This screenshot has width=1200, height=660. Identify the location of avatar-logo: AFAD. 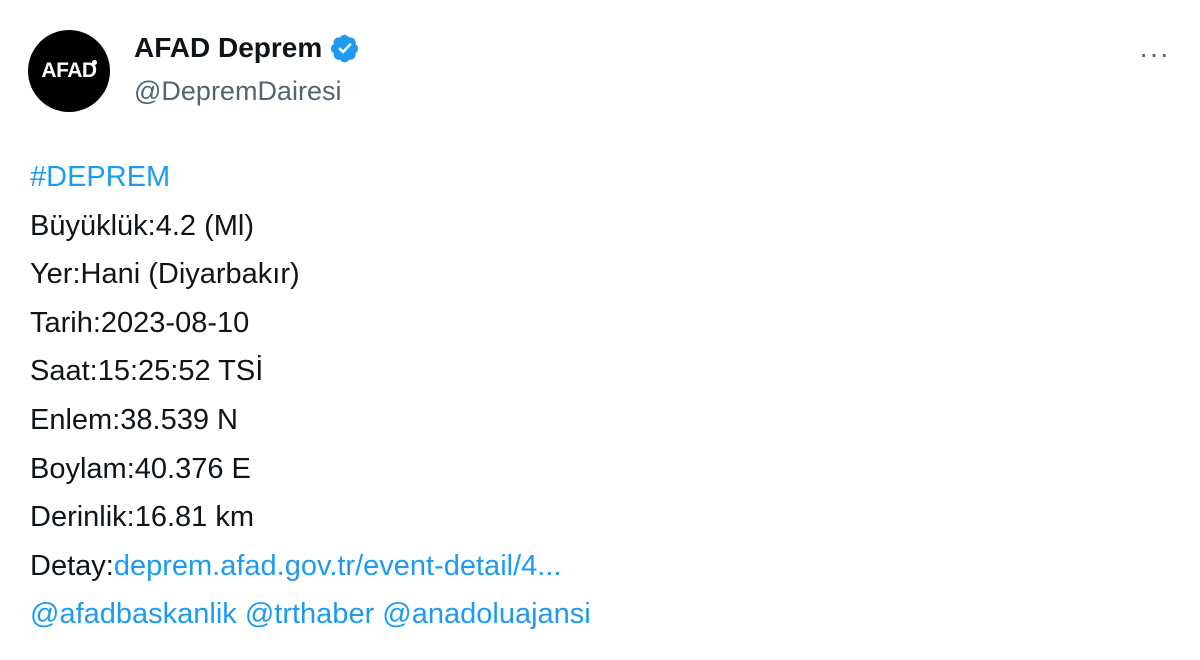
(69, 70).